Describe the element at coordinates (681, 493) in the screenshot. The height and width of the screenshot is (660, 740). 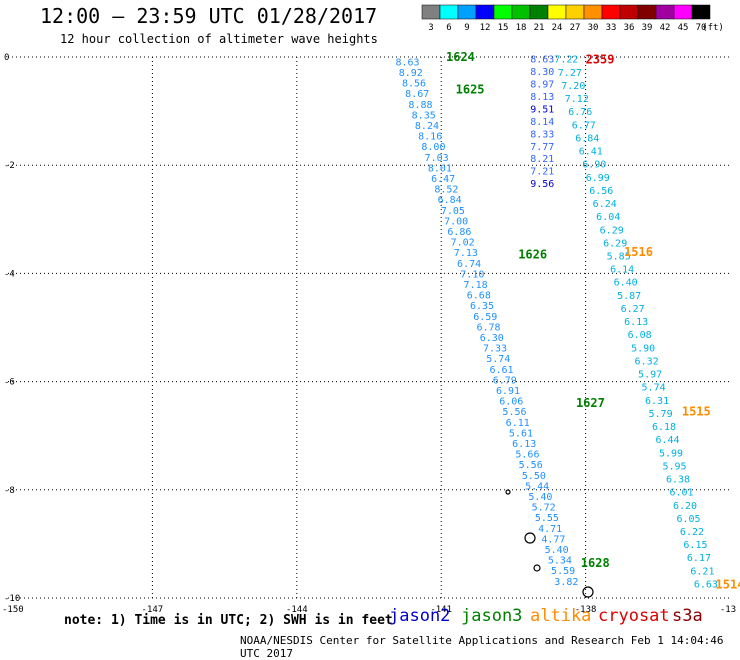
I see `swh-value-label: 6.01` at that location.